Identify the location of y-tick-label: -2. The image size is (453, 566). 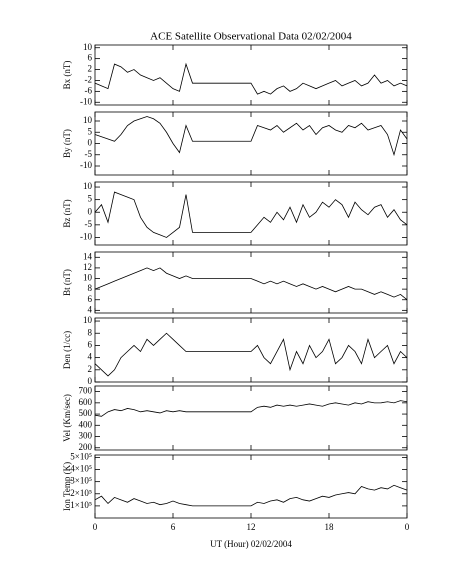
(89, 80).